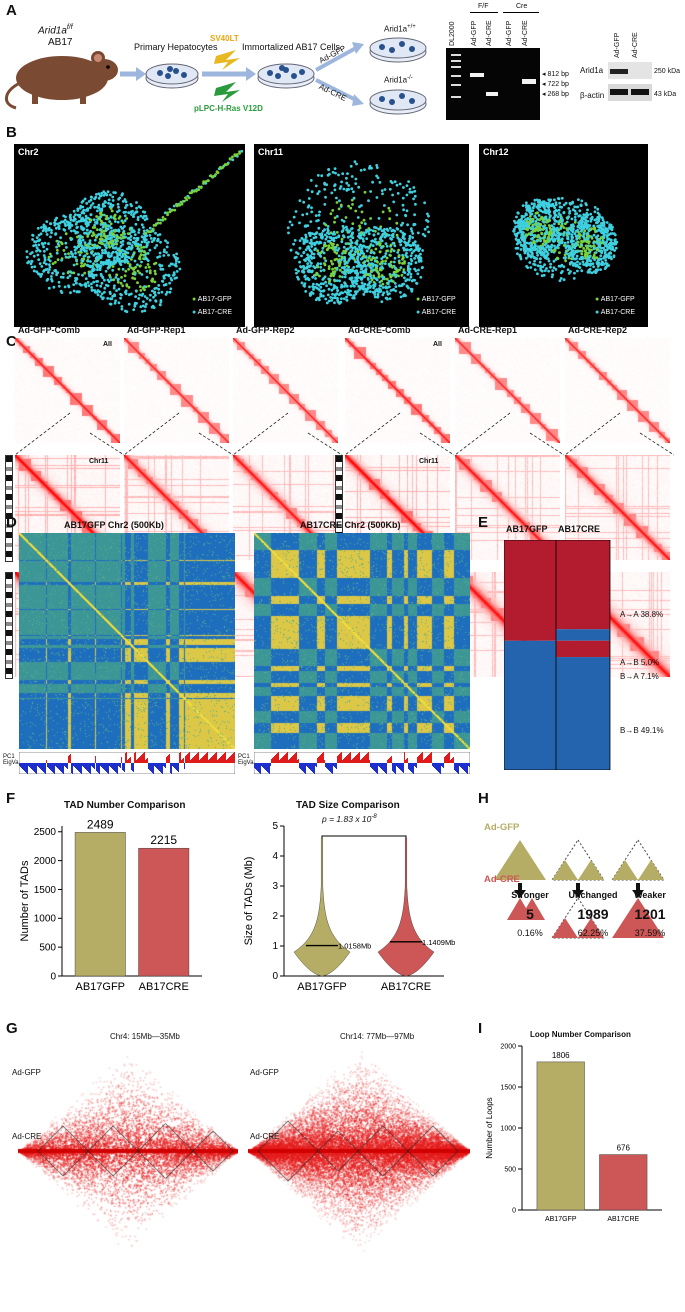 This screenshot has height=1312, width=685. Describe the element at coordinates (630, 81) in the screenshot. I see `western-blot-image` at that location.